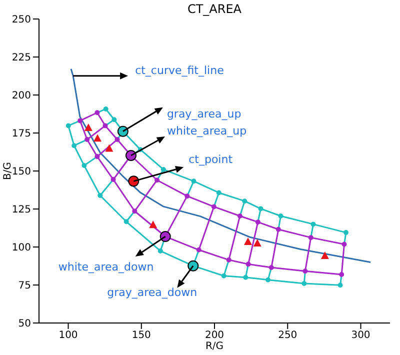  I want to click on annotation: white_area_up, so click(206, 131).